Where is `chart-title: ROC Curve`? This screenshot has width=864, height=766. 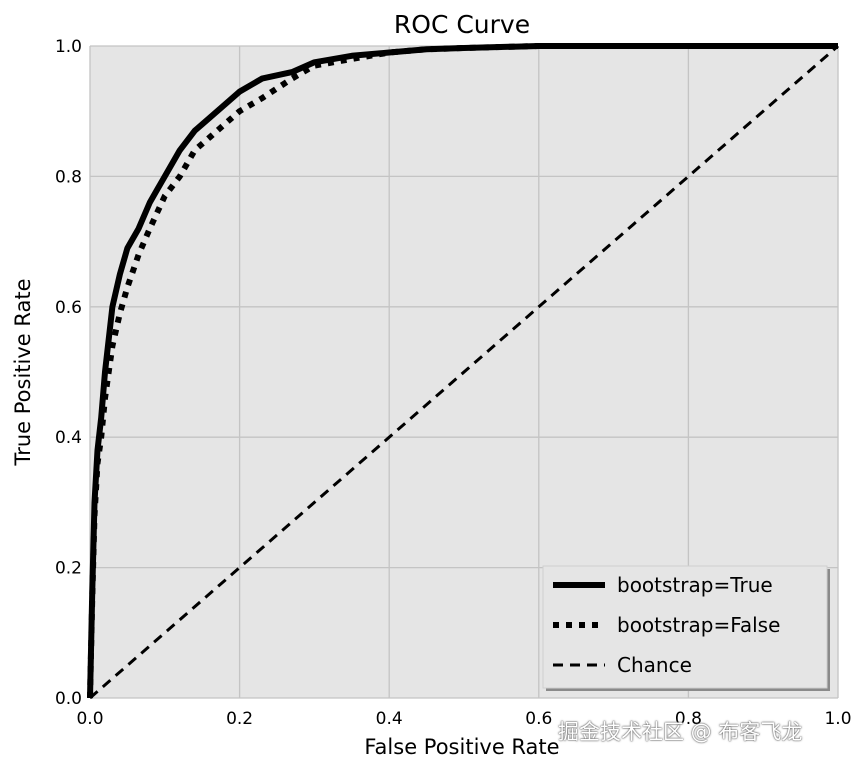
chart-title: ROC Curve is located at coordinates (462, 24).